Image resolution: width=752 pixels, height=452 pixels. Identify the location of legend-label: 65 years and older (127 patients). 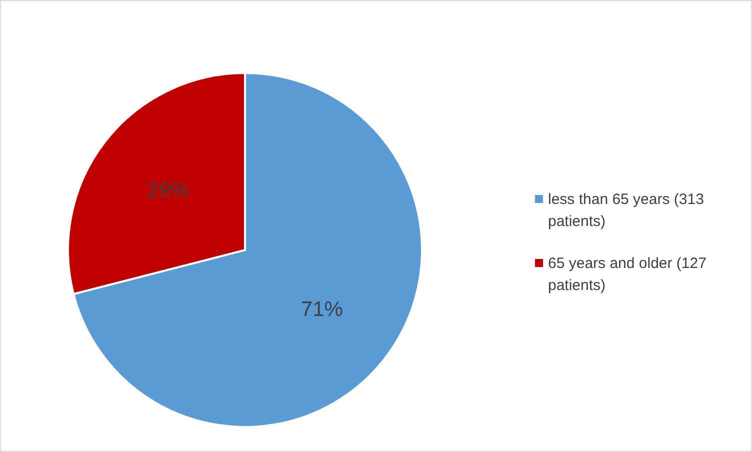
(627, 274).